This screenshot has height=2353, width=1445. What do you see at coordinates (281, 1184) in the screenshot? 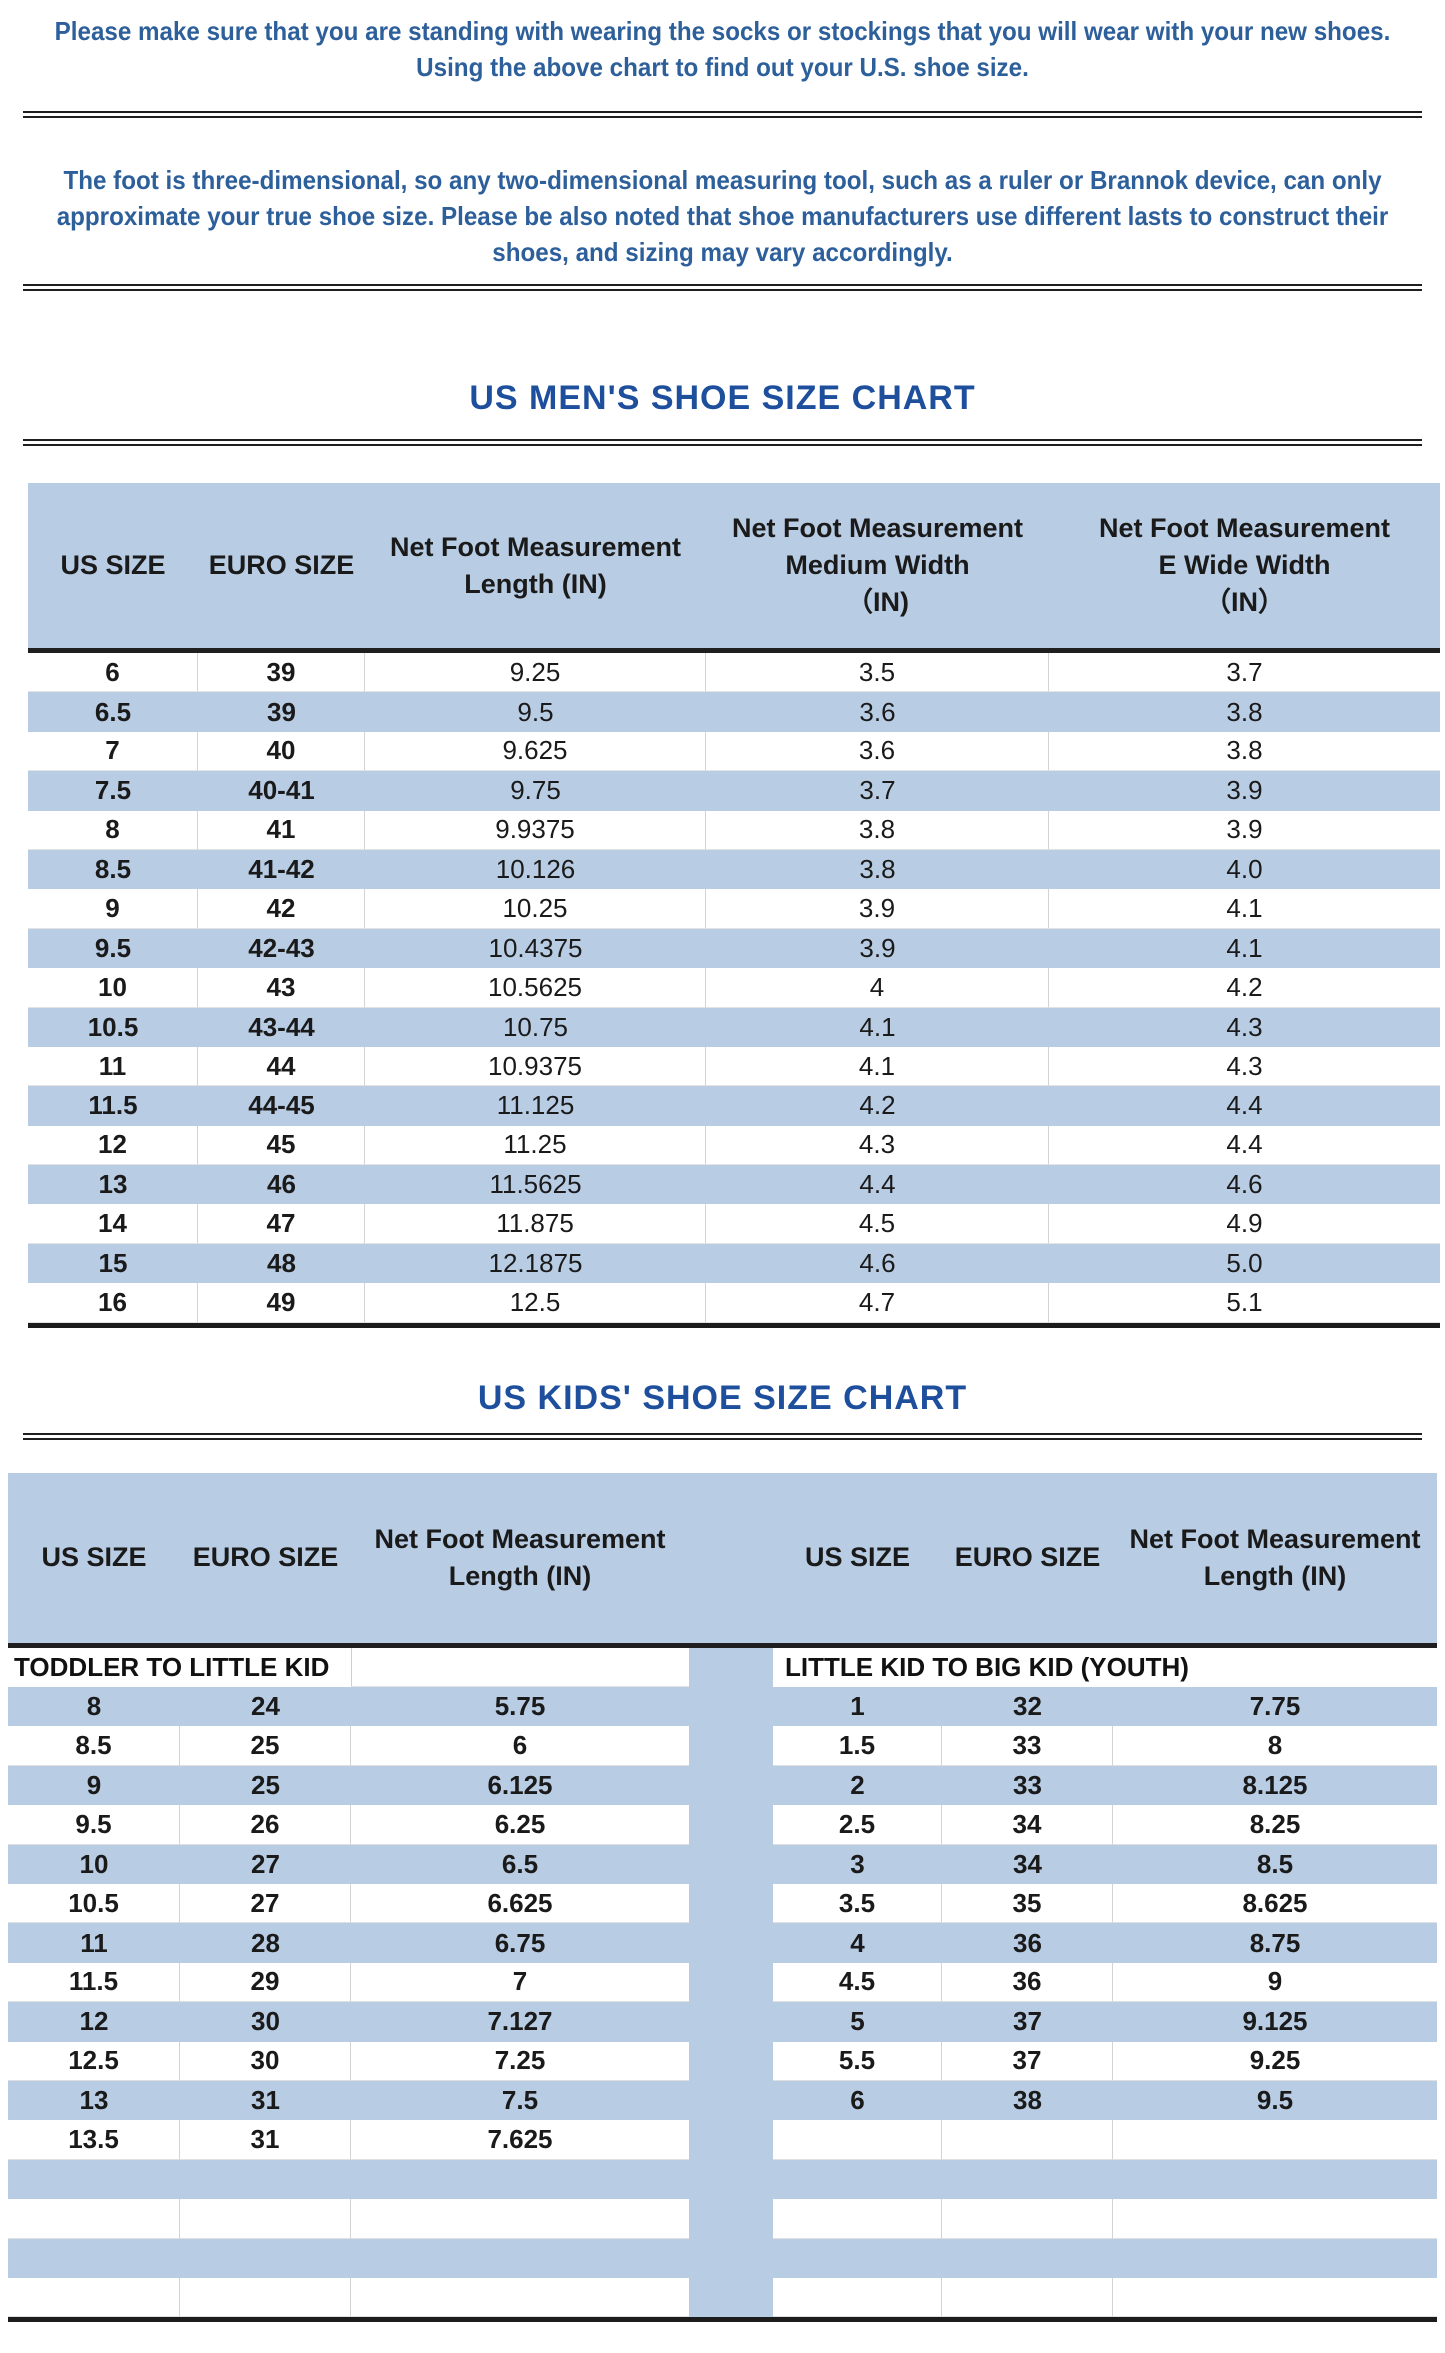
I see `table-cell: 46` at bounding box center [281, 1184].